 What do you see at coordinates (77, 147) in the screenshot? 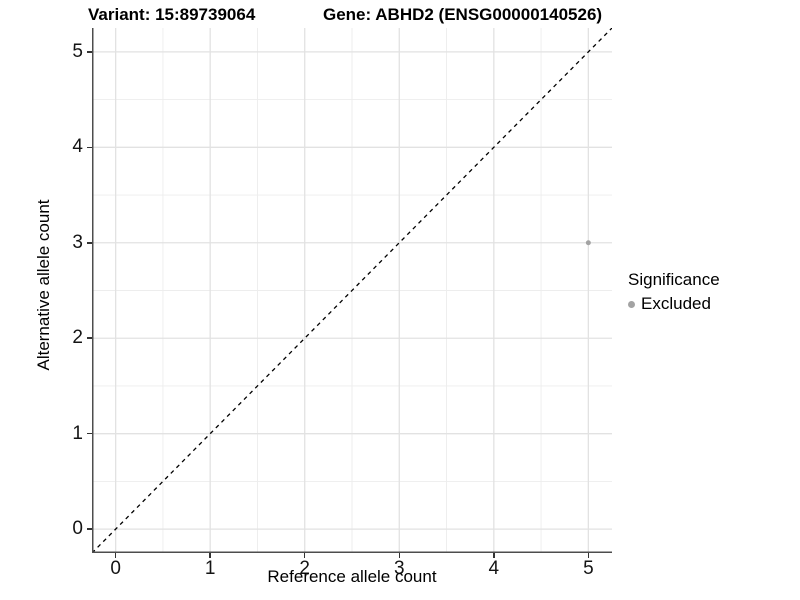
I see `y-tick-label: 4` at bounding box center [77, 147].